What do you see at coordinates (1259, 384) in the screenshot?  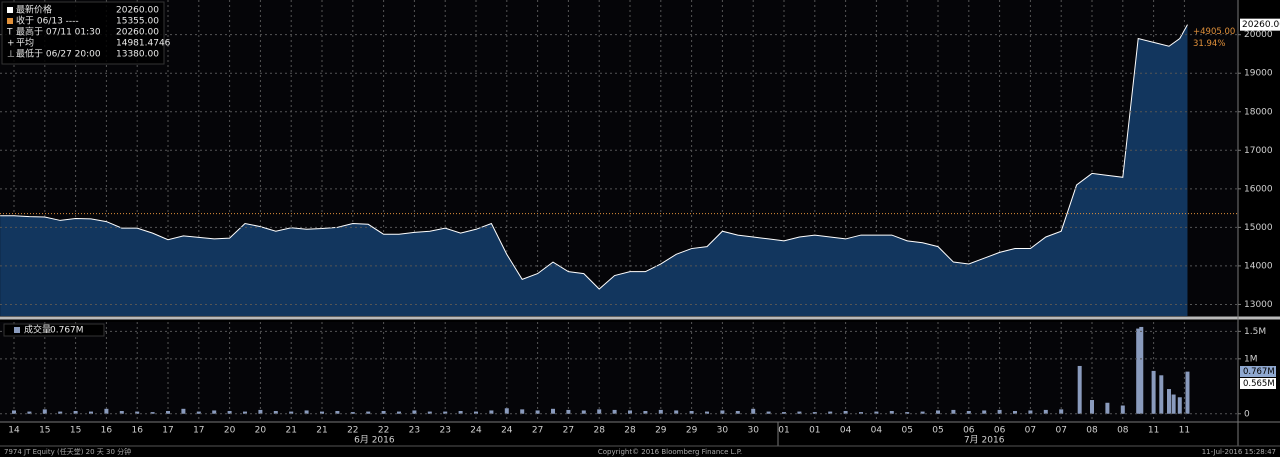 I see `average-volume-label: 0.565M` at bounding box center [1259, 384].